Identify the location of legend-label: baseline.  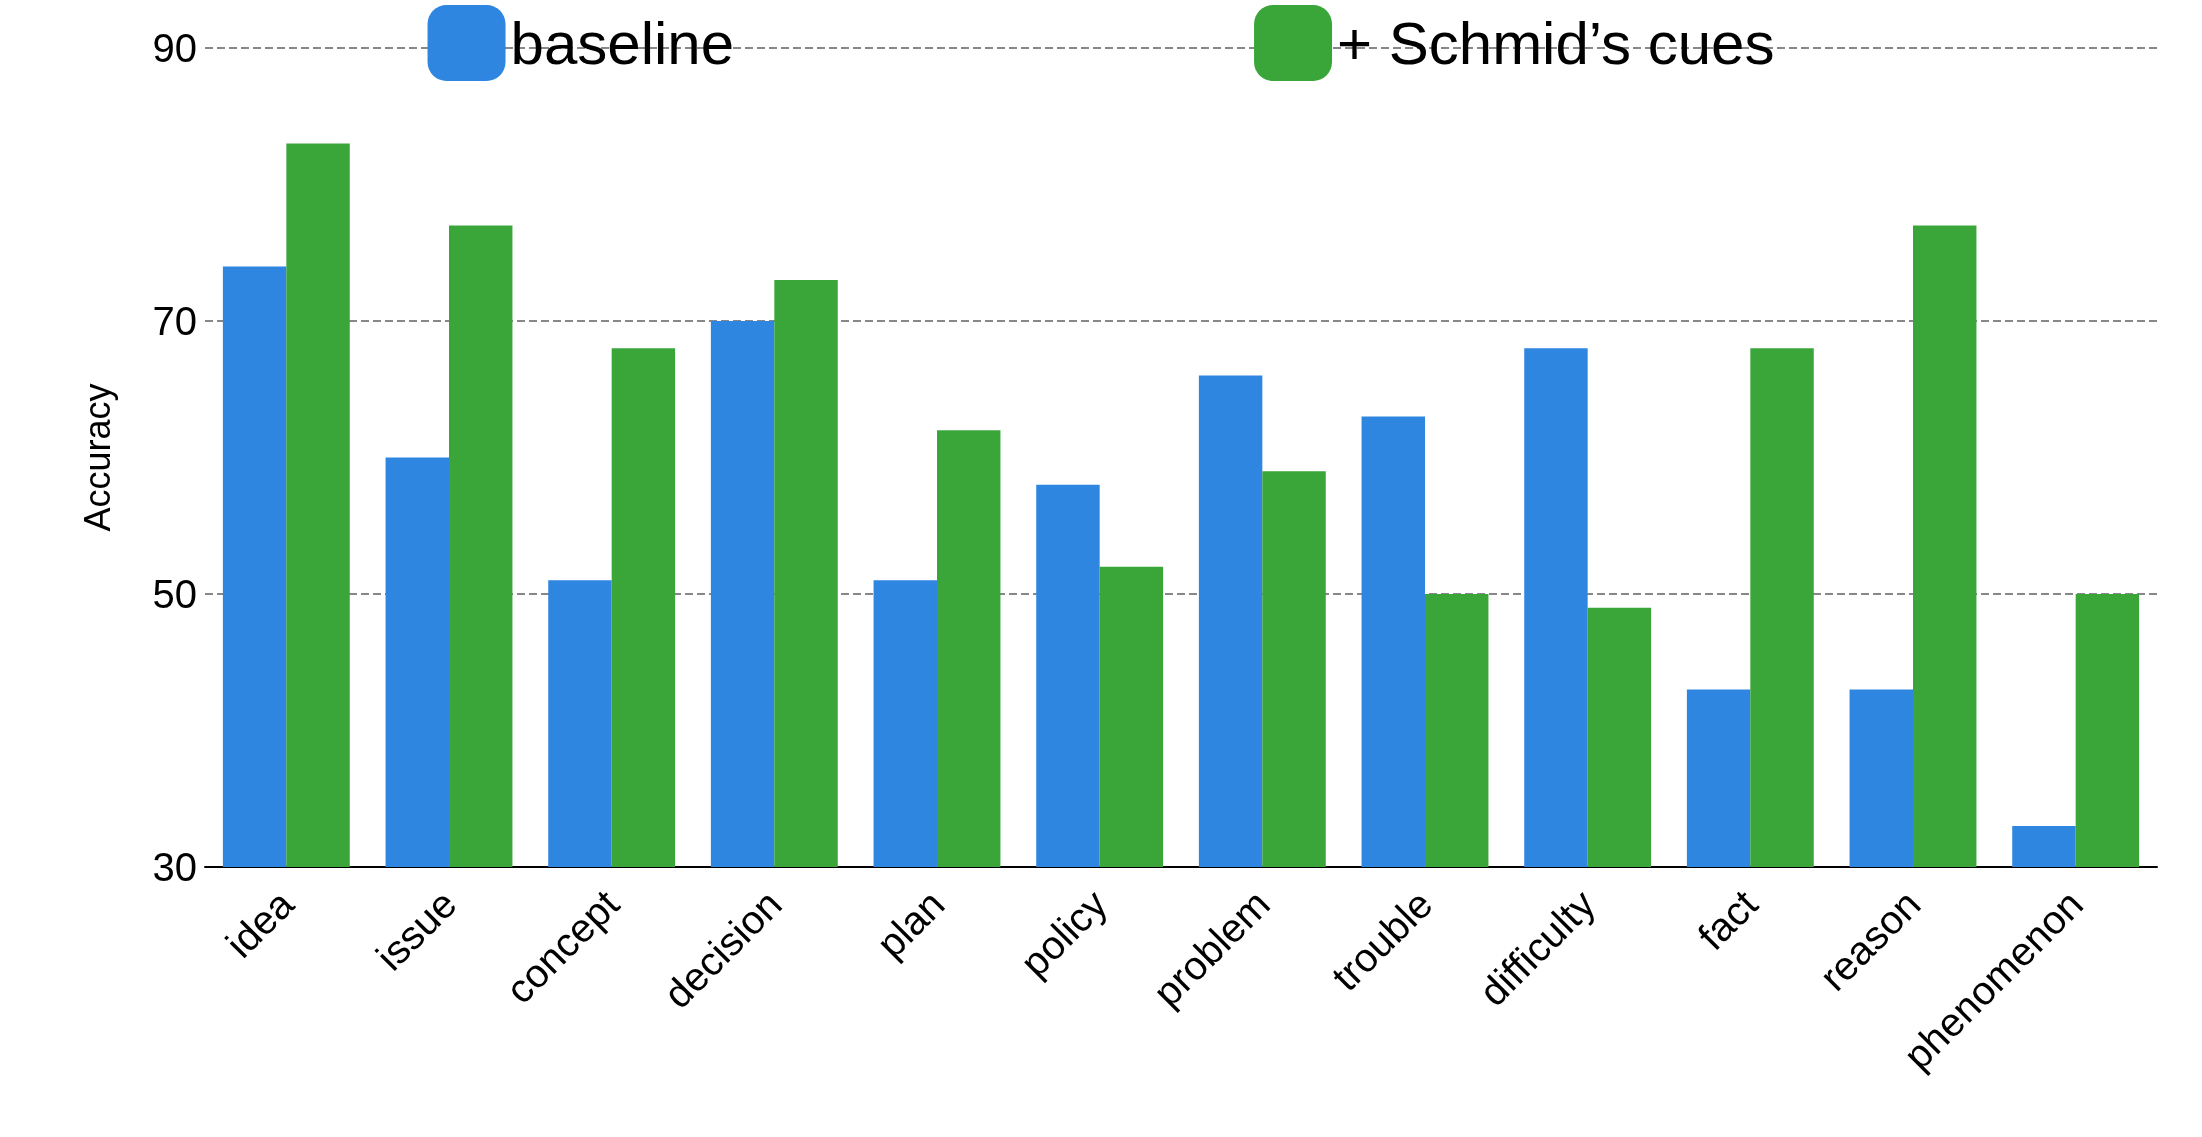
(622, 43).